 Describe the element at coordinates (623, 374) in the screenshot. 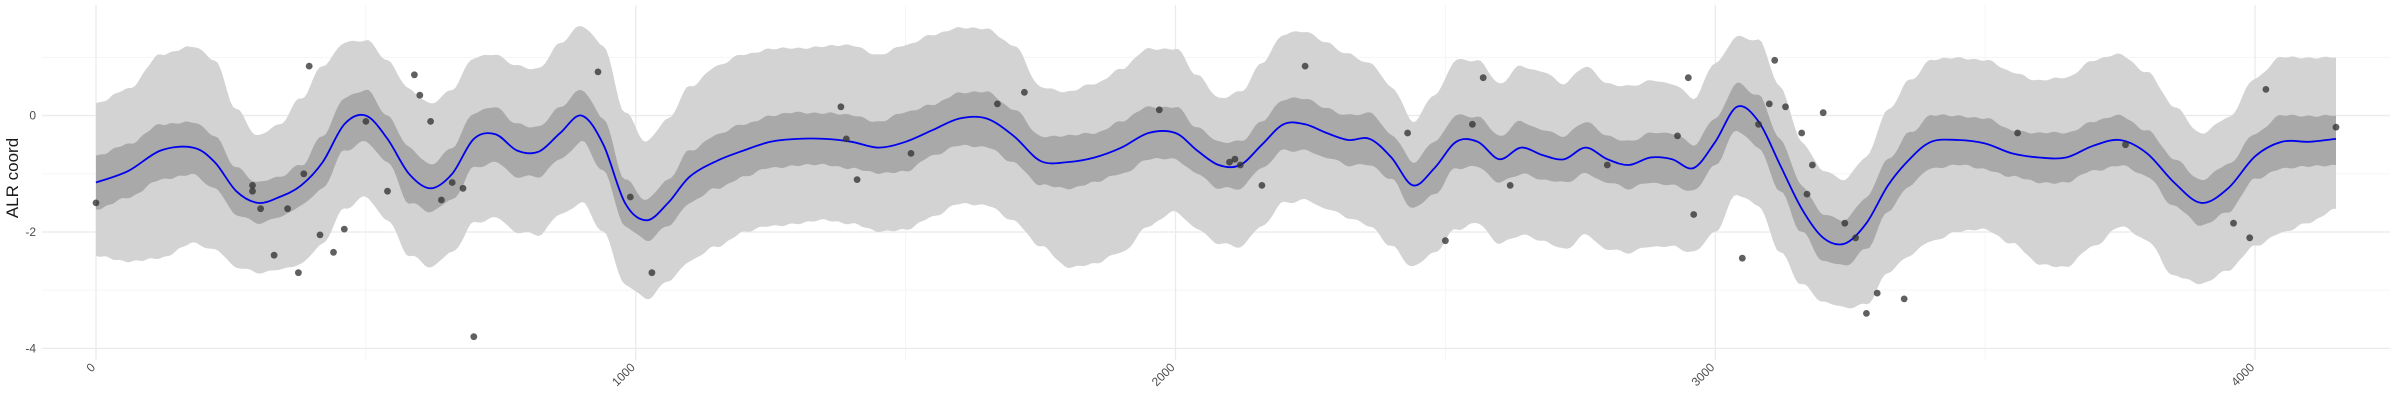

I see `x-tick-label: 1000` at that location.